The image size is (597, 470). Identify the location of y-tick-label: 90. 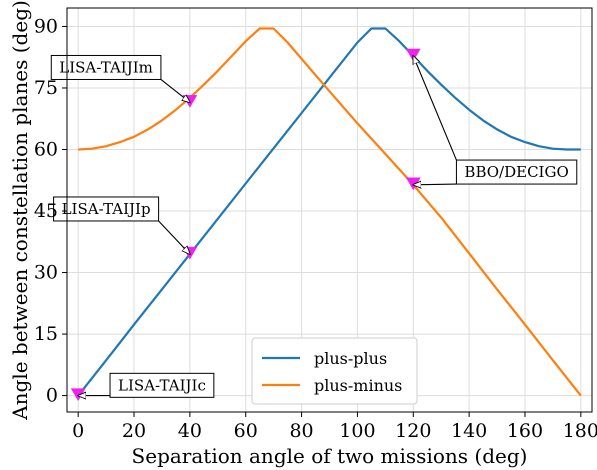
(46, 26).